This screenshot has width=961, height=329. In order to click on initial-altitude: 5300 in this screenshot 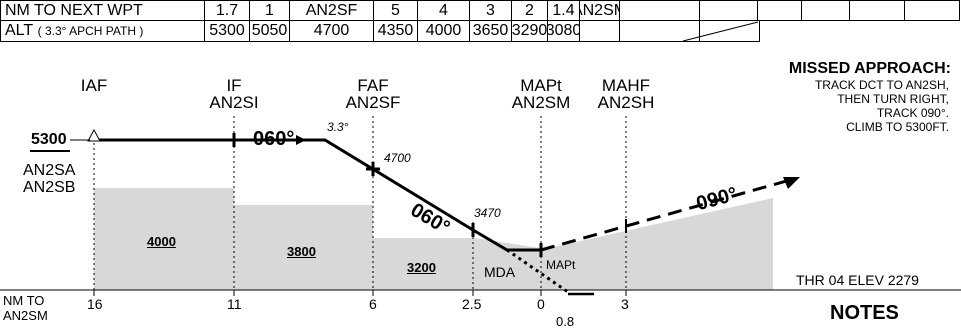, I will do `click(49, 139)`.